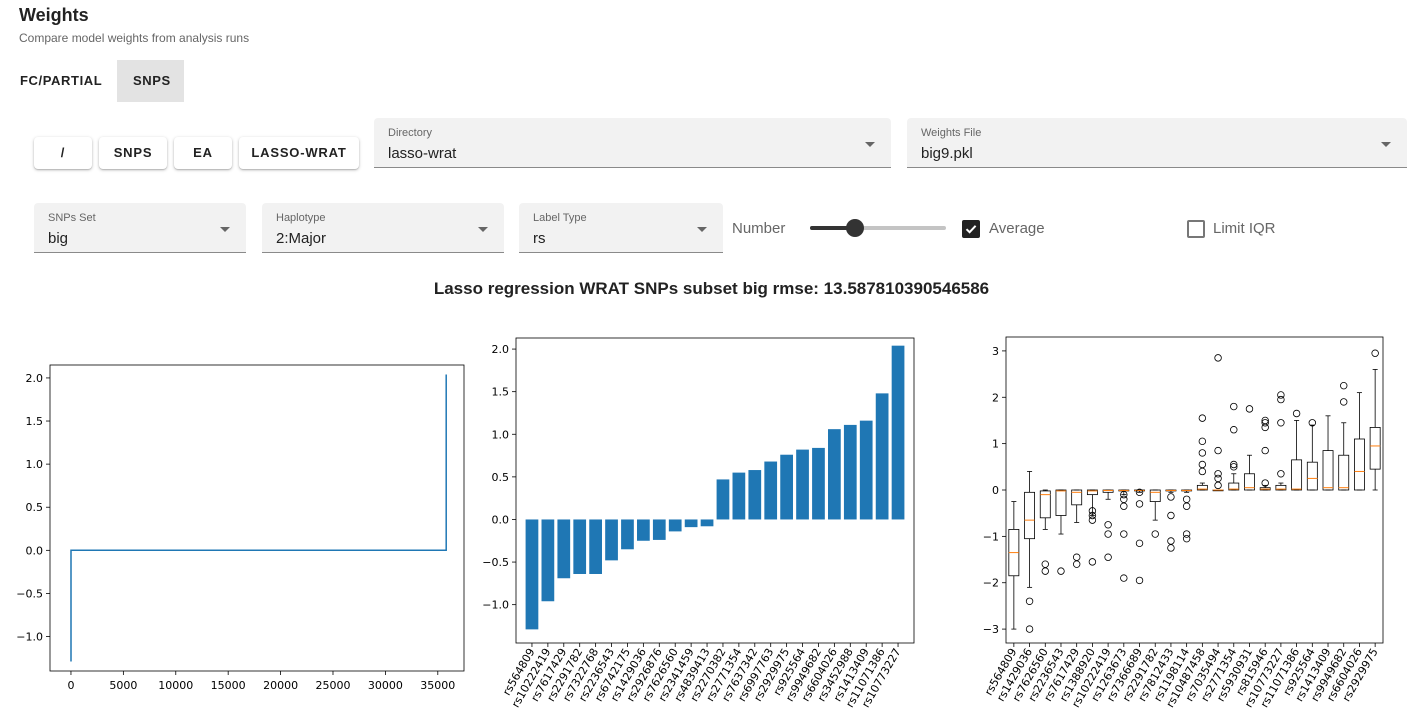 The height and width of the screenshot is (717, 1423). I want to click on y-tick-label: 3, so click(995, 351).